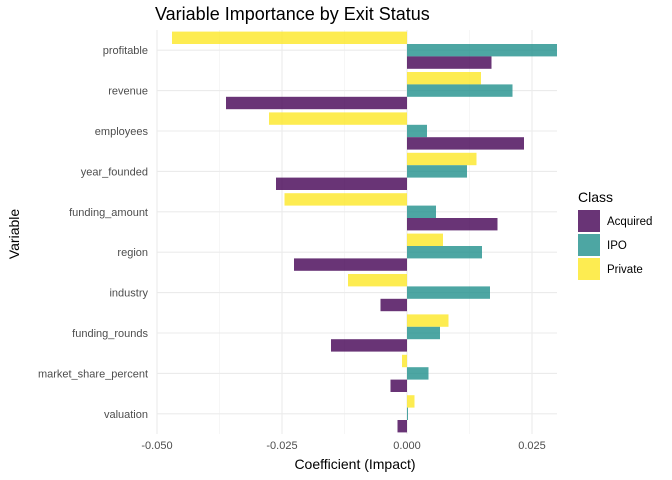  I want to click on x-tick-label: -0.025, so click(281, 446).